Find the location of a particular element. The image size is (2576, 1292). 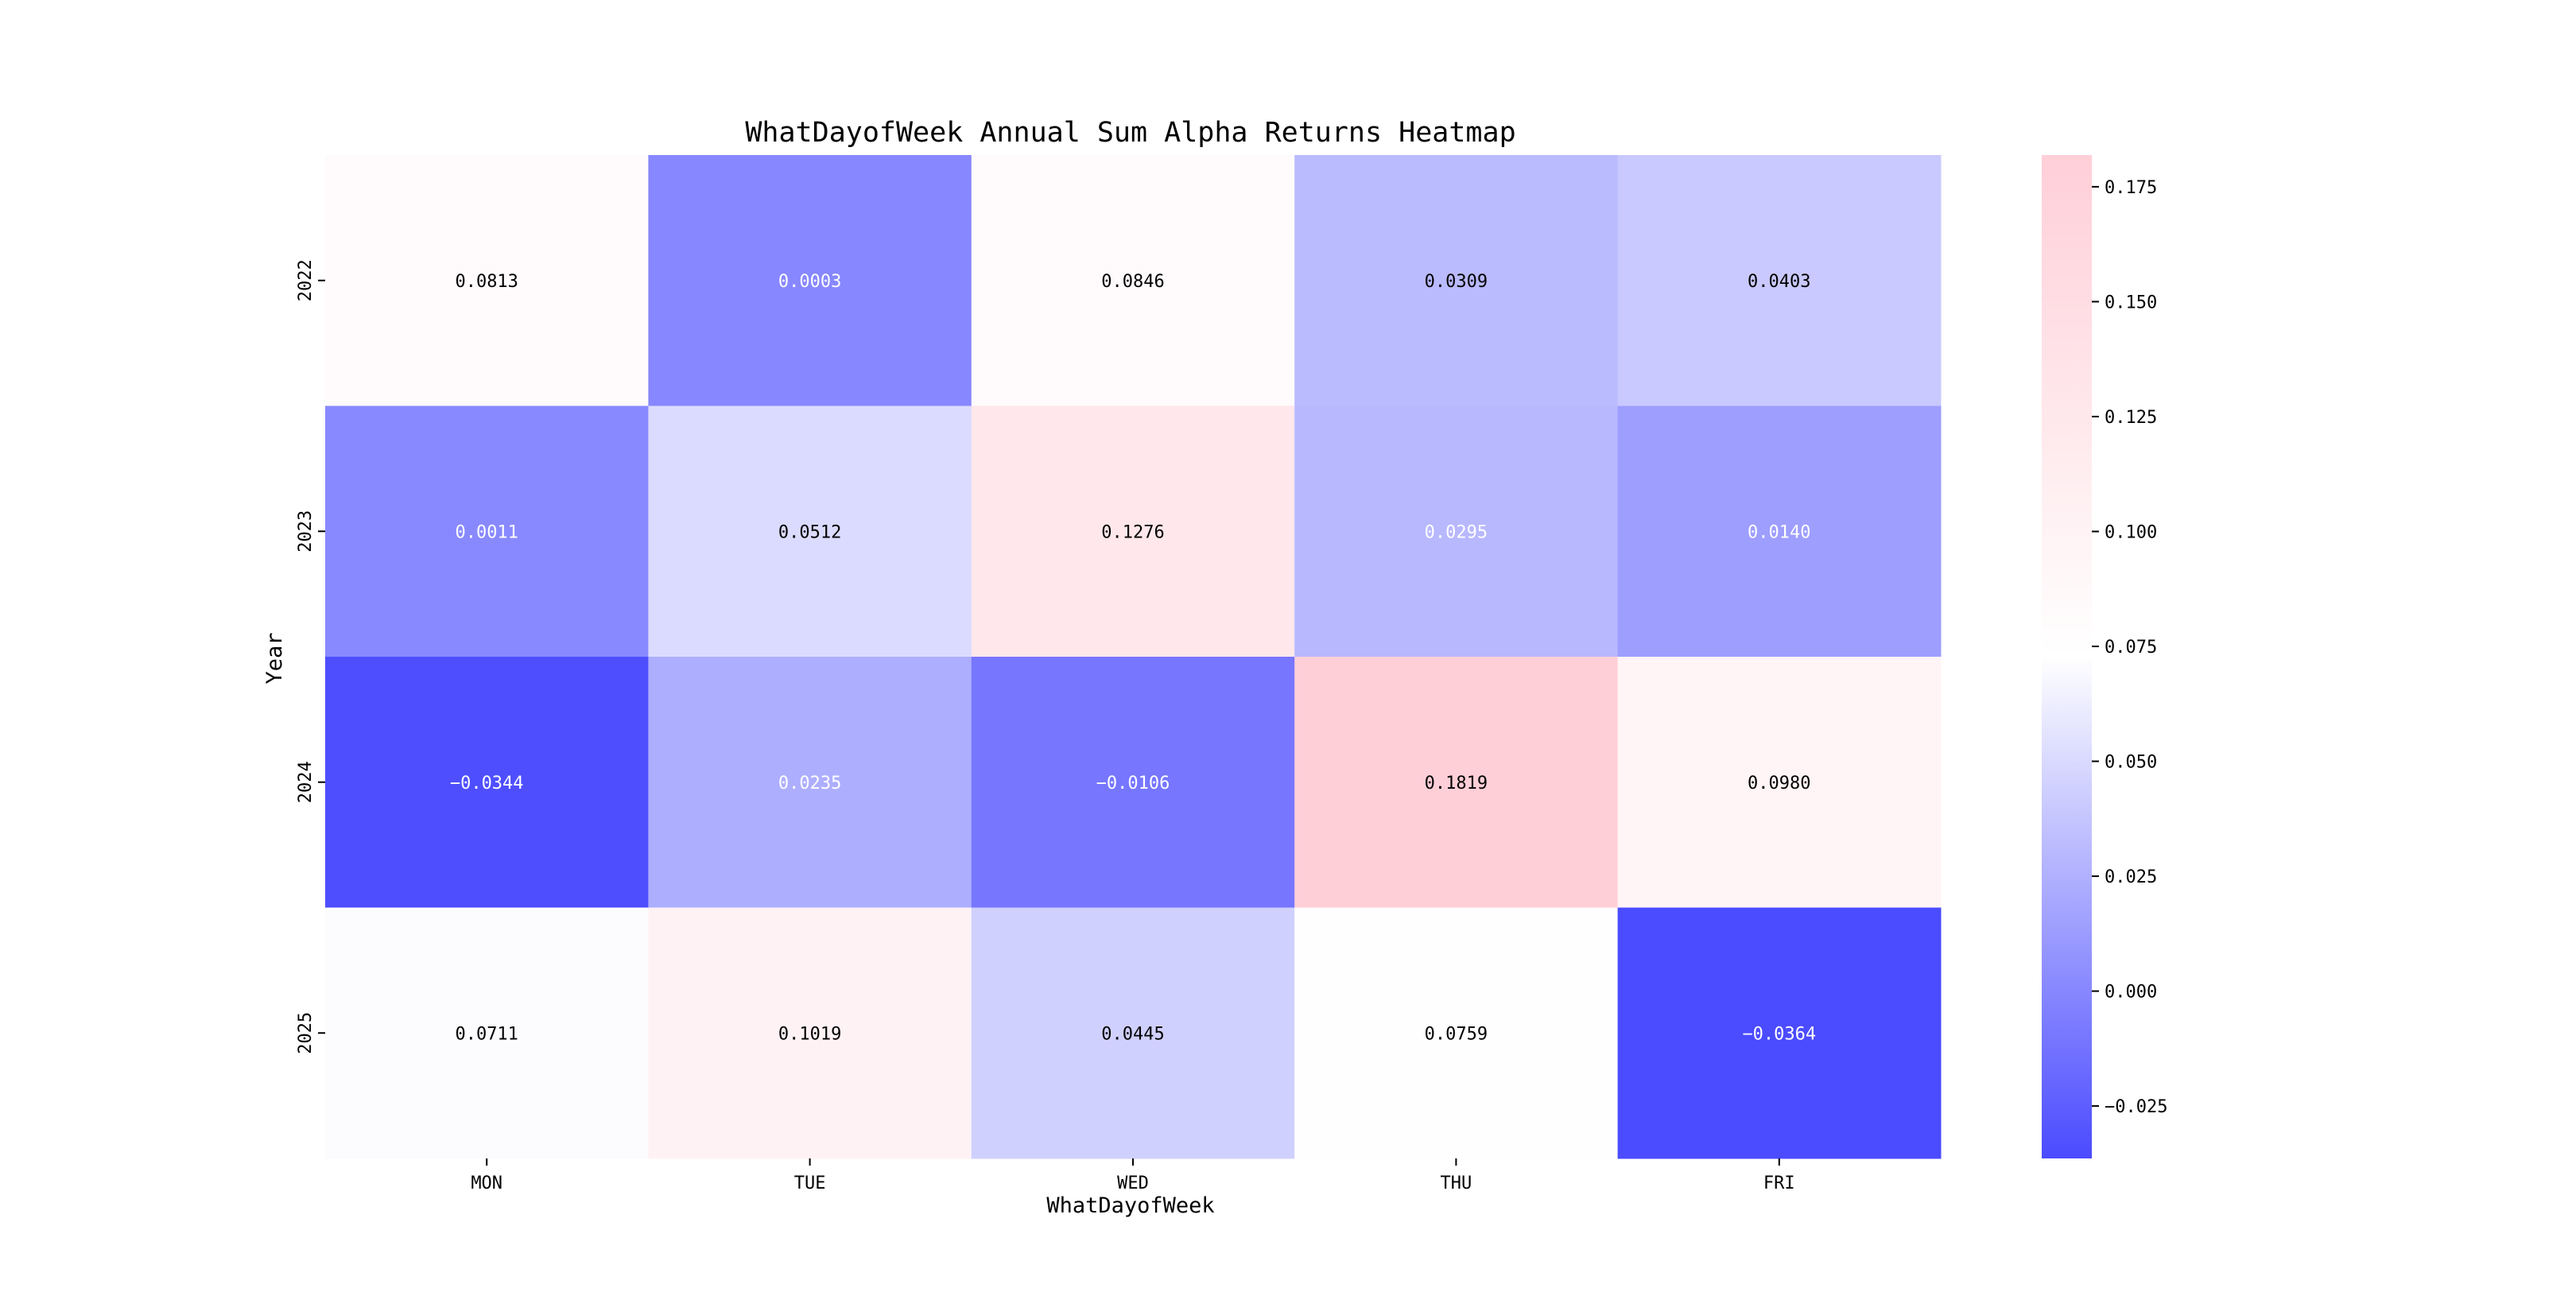

colorbar-tick-label: 0.175 is located at coordinates (2131, 188).